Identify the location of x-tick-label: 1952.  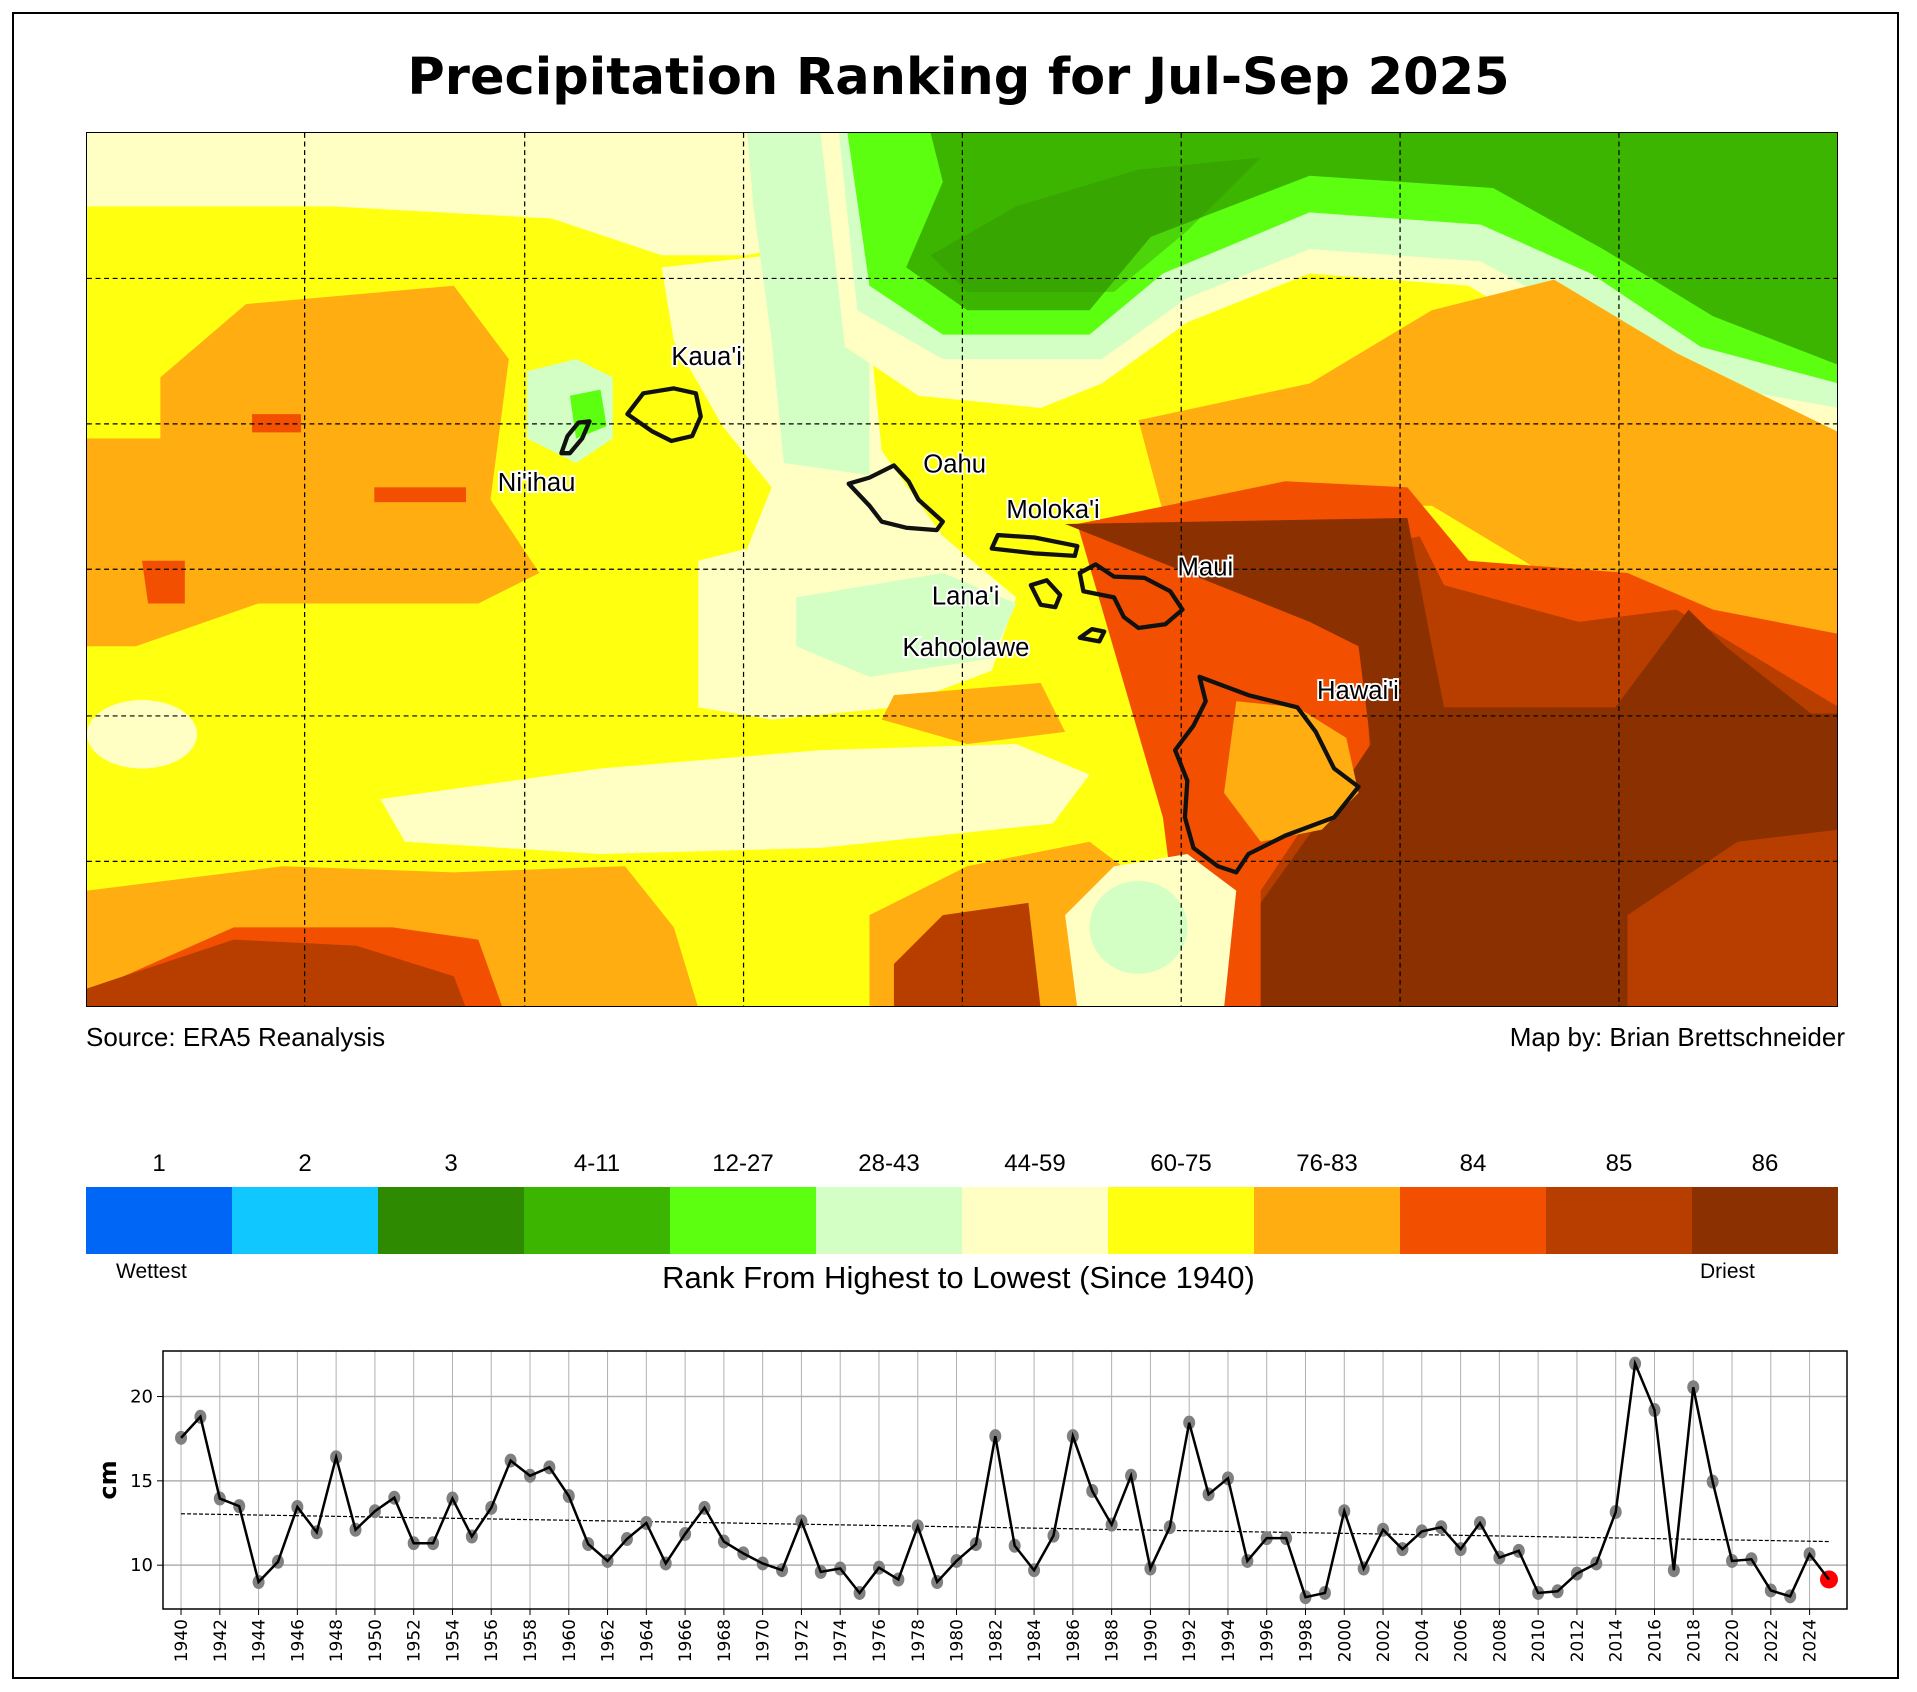
(415, 1640).